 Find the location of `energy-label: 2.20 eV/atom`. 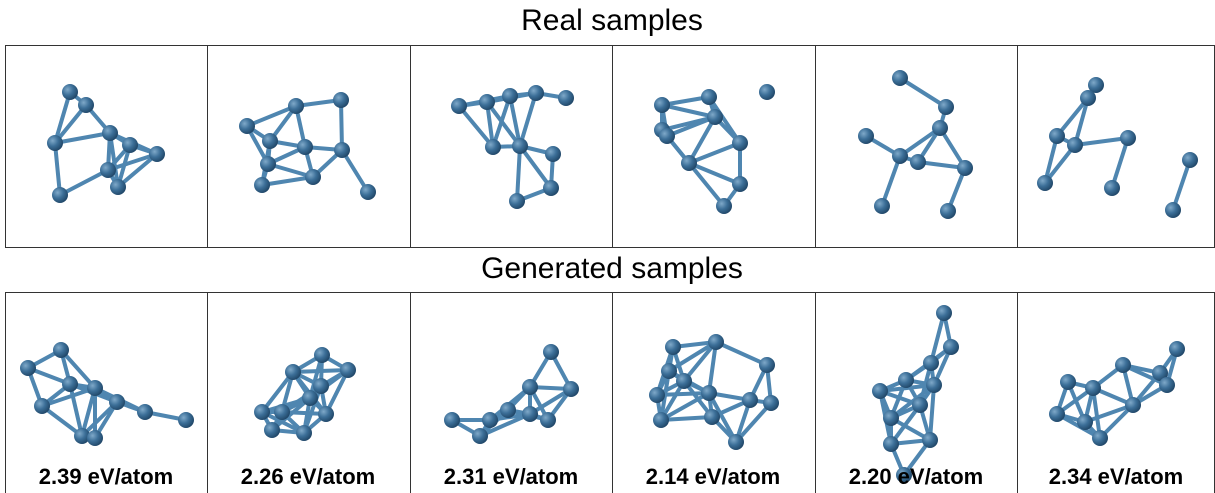

energy-label: 2.20 eV/atom is located at coordinates (916, 476).